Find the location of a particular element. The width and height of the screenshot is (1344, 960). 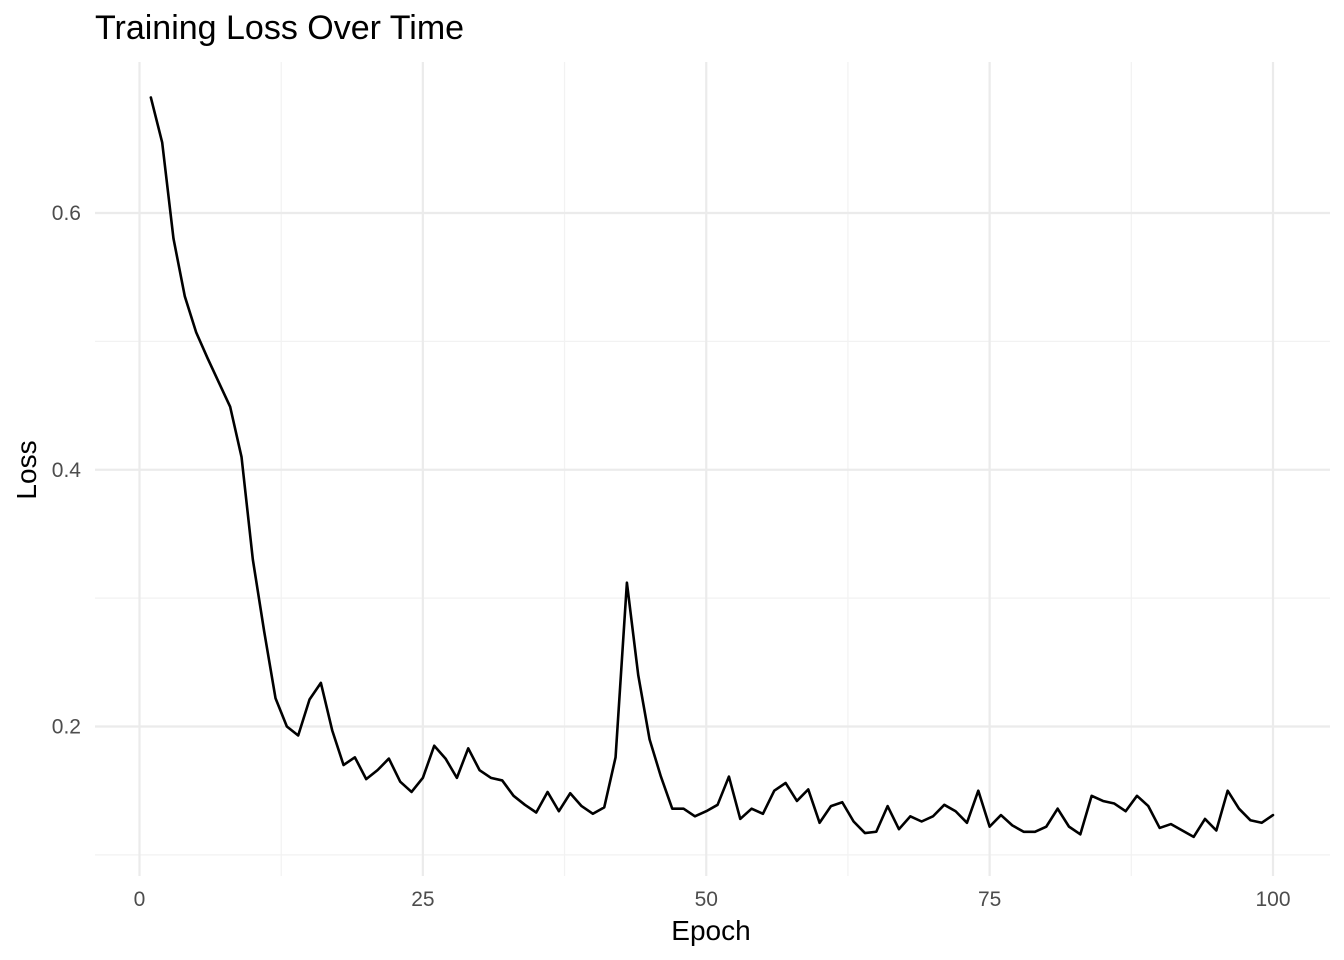

y-tick-labels: 0.2 0.4 0.6 is located at coordinates (67, 470).